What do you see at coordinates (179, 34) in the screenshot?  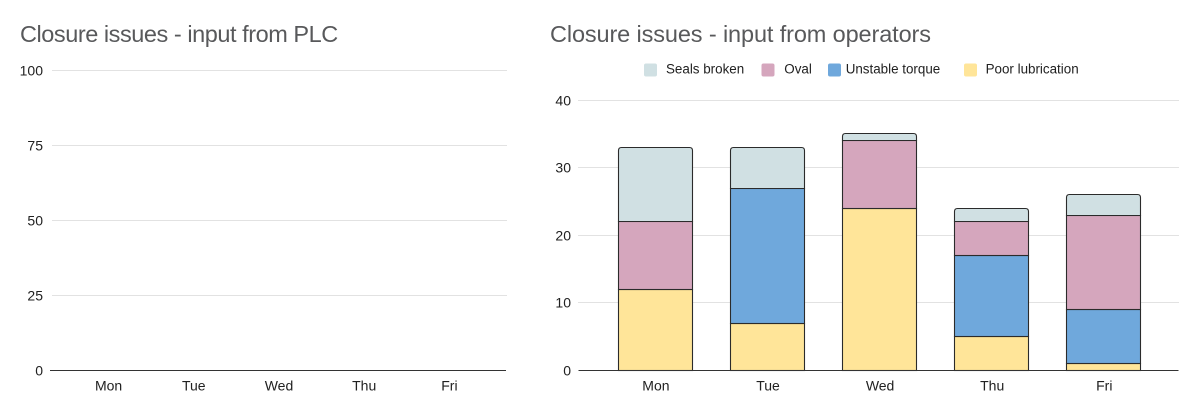 I see `svg-text:Closure issues - input from PL: Closure issues - input from PLC` at bounding box center [179, 34].